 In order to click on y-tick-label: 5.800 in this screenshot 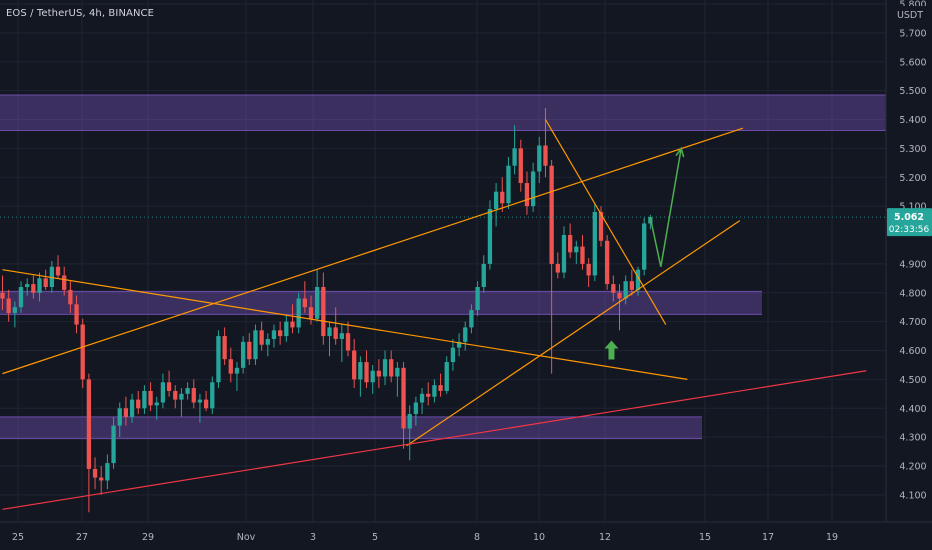, I will do `click(912, 5)`.